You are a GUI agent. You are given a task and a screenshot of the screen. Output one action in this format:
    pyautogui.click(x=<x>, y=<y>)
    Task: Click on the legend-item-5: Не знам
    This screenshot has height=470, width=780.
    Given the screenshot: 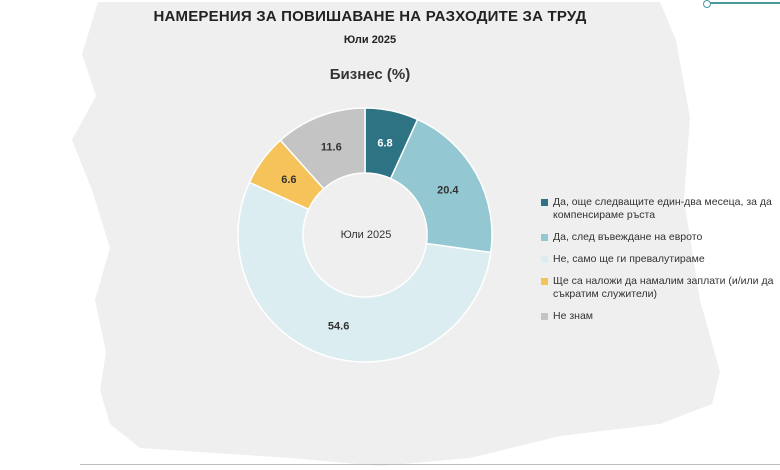 What is the action you would take?
    pyautogui.click(x=660, y=316)
    